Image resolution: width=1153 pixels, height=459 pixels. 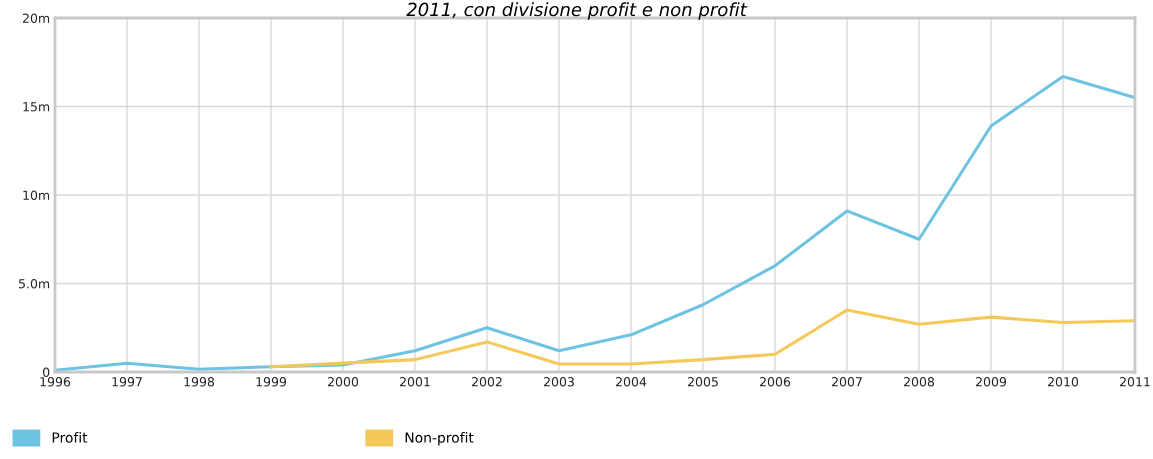 What do you see at coordinates (199, 382) in the screenshot?
I see `x-tick-label: 1998` at bounding box center [199, 382].